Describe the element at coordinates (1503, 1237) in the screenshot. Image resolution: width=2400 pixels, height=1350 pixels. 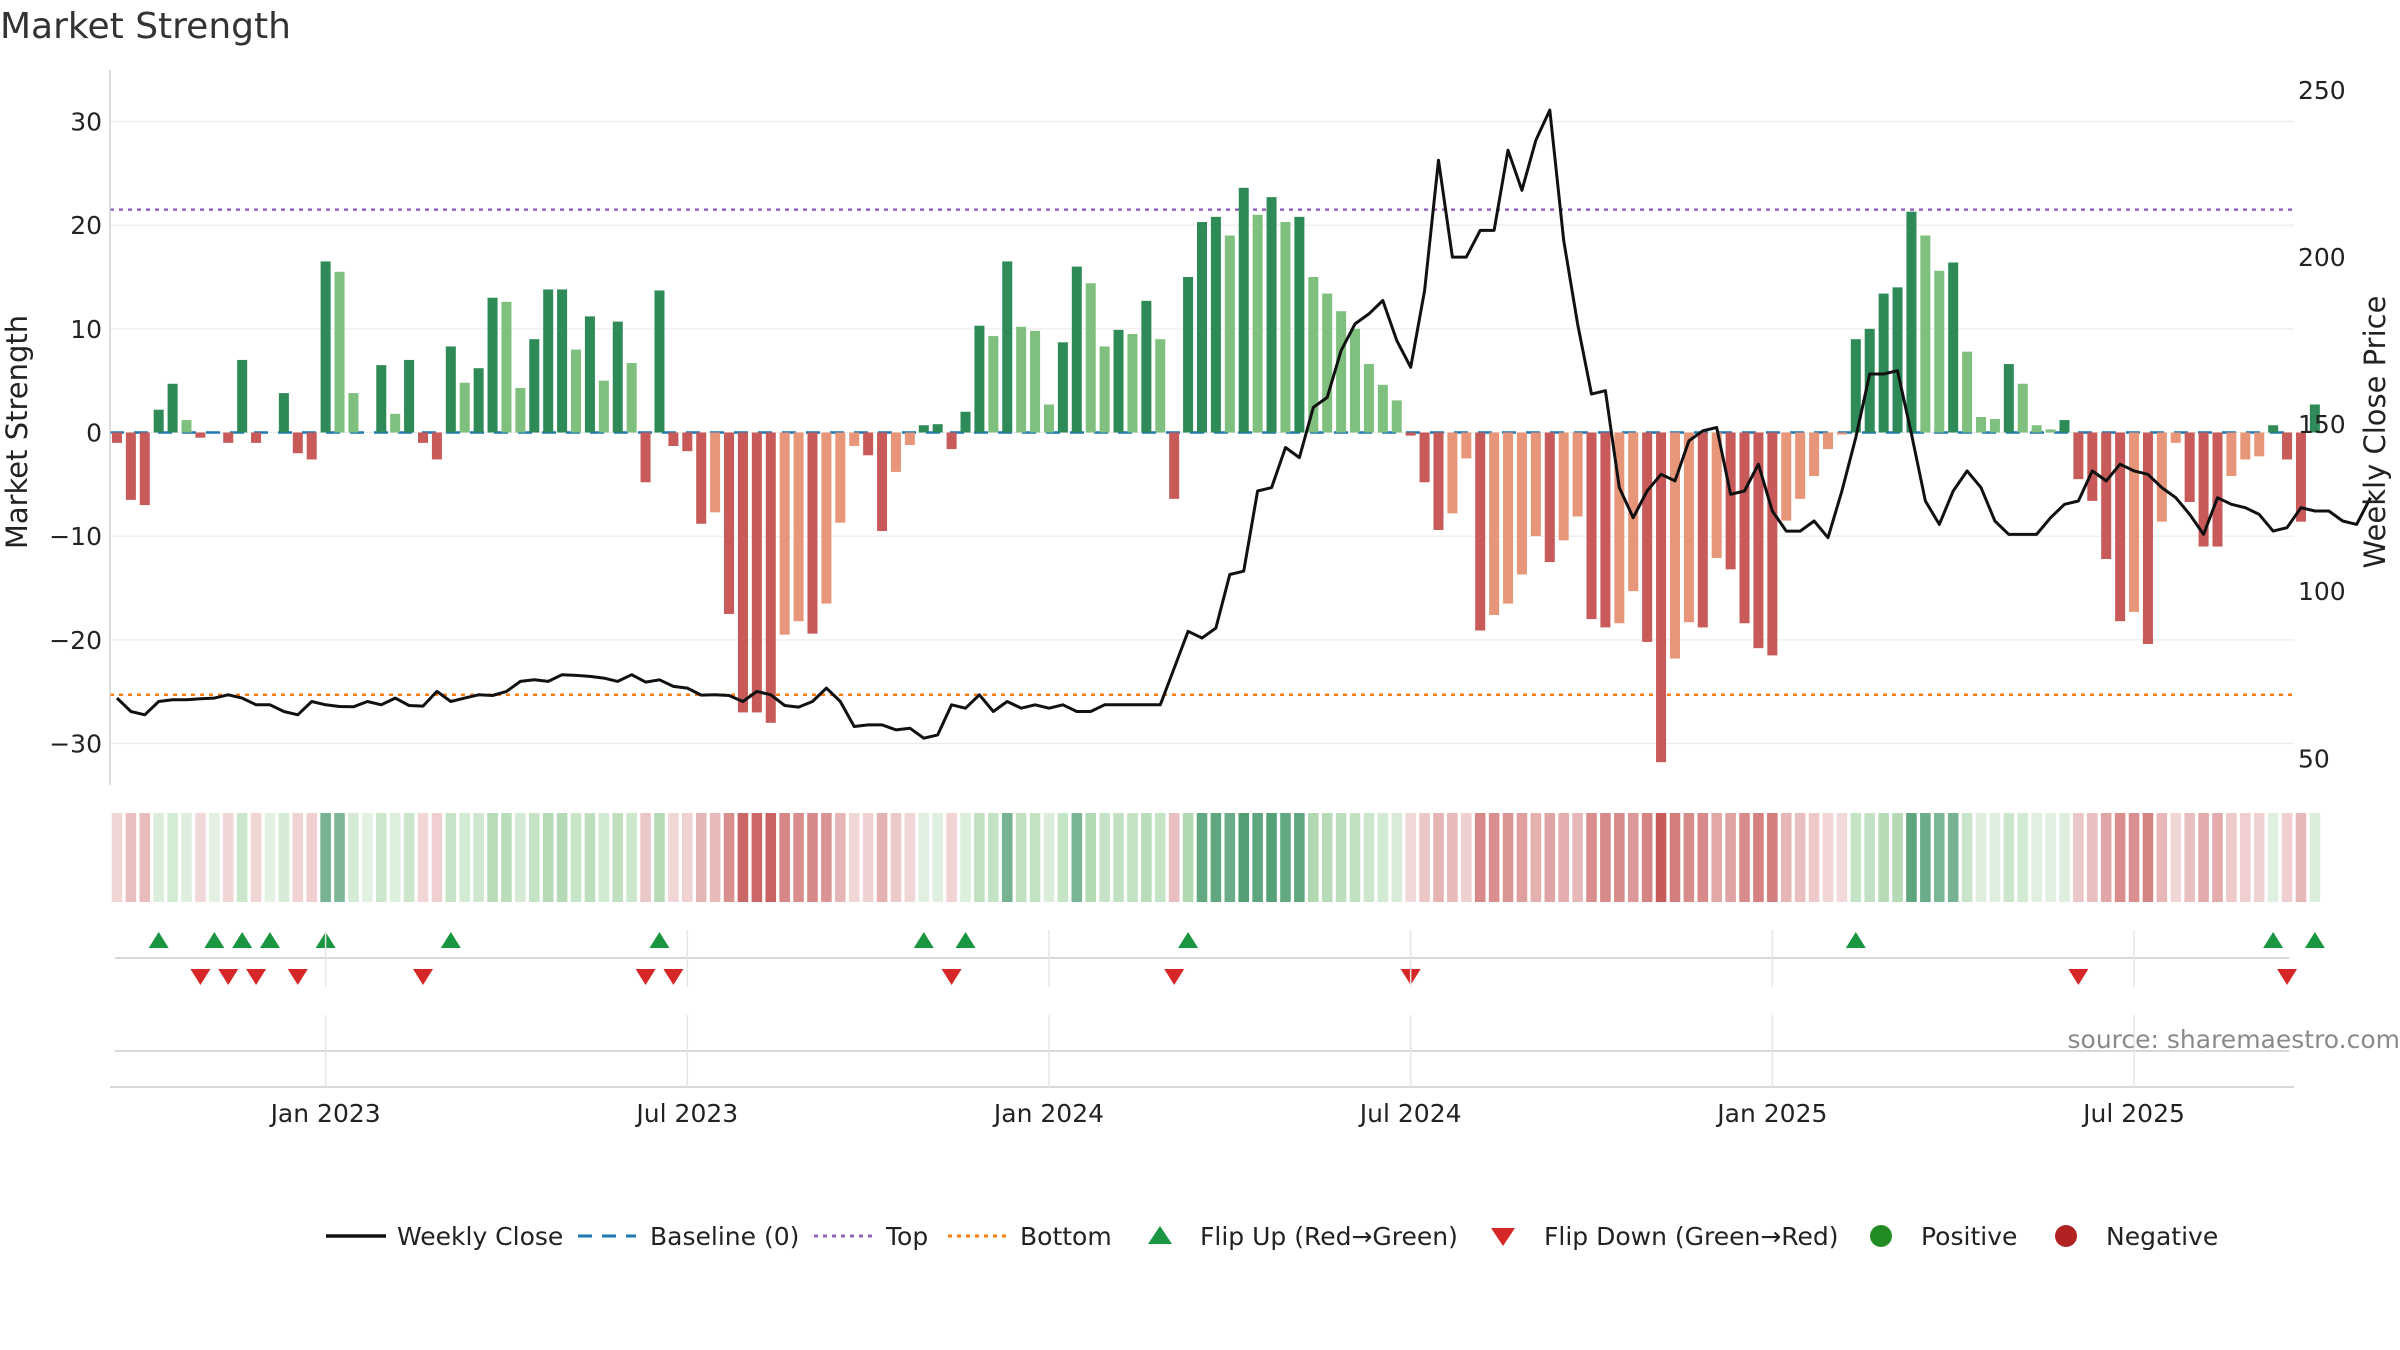
I see `legend-swatch` at that location.